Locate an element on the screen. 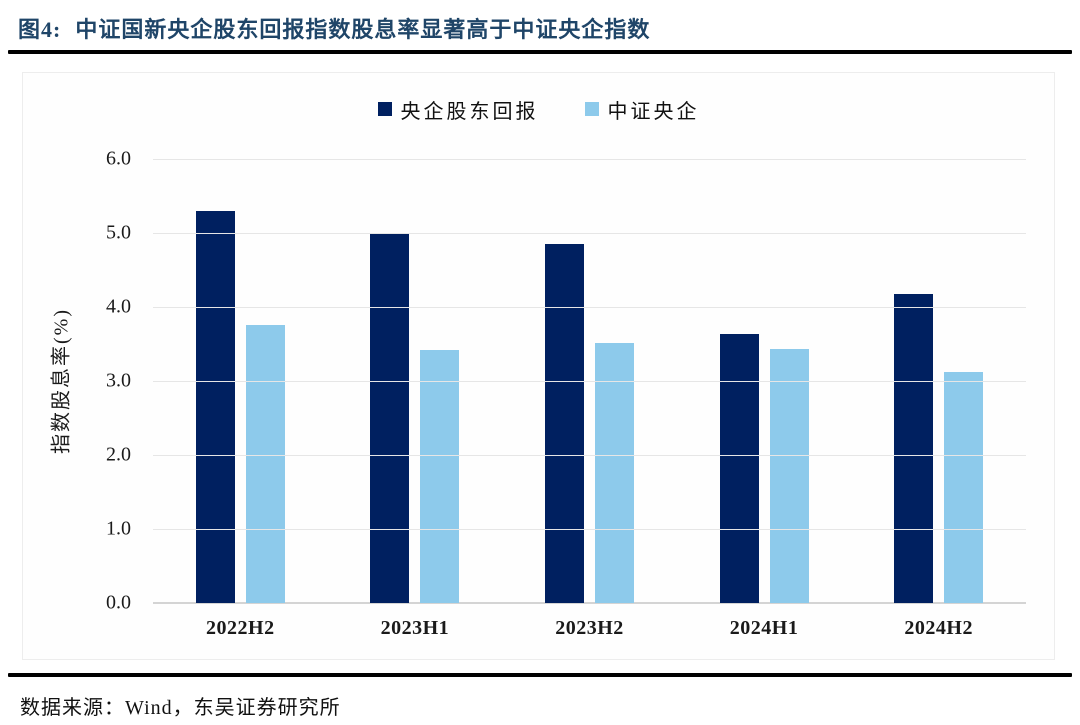  footer-divider-line is located at coordinates (540, 675).